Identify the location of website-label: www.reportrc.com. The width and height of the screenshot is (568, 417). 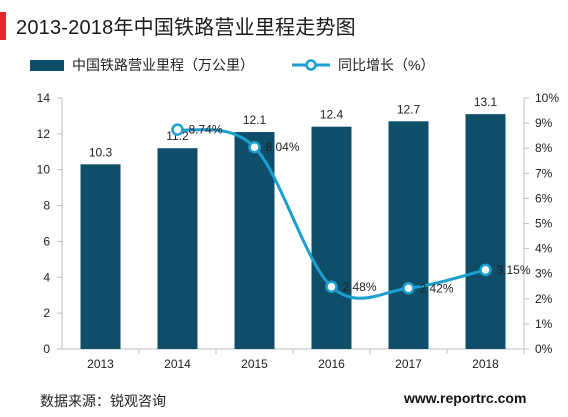
(465, 398).